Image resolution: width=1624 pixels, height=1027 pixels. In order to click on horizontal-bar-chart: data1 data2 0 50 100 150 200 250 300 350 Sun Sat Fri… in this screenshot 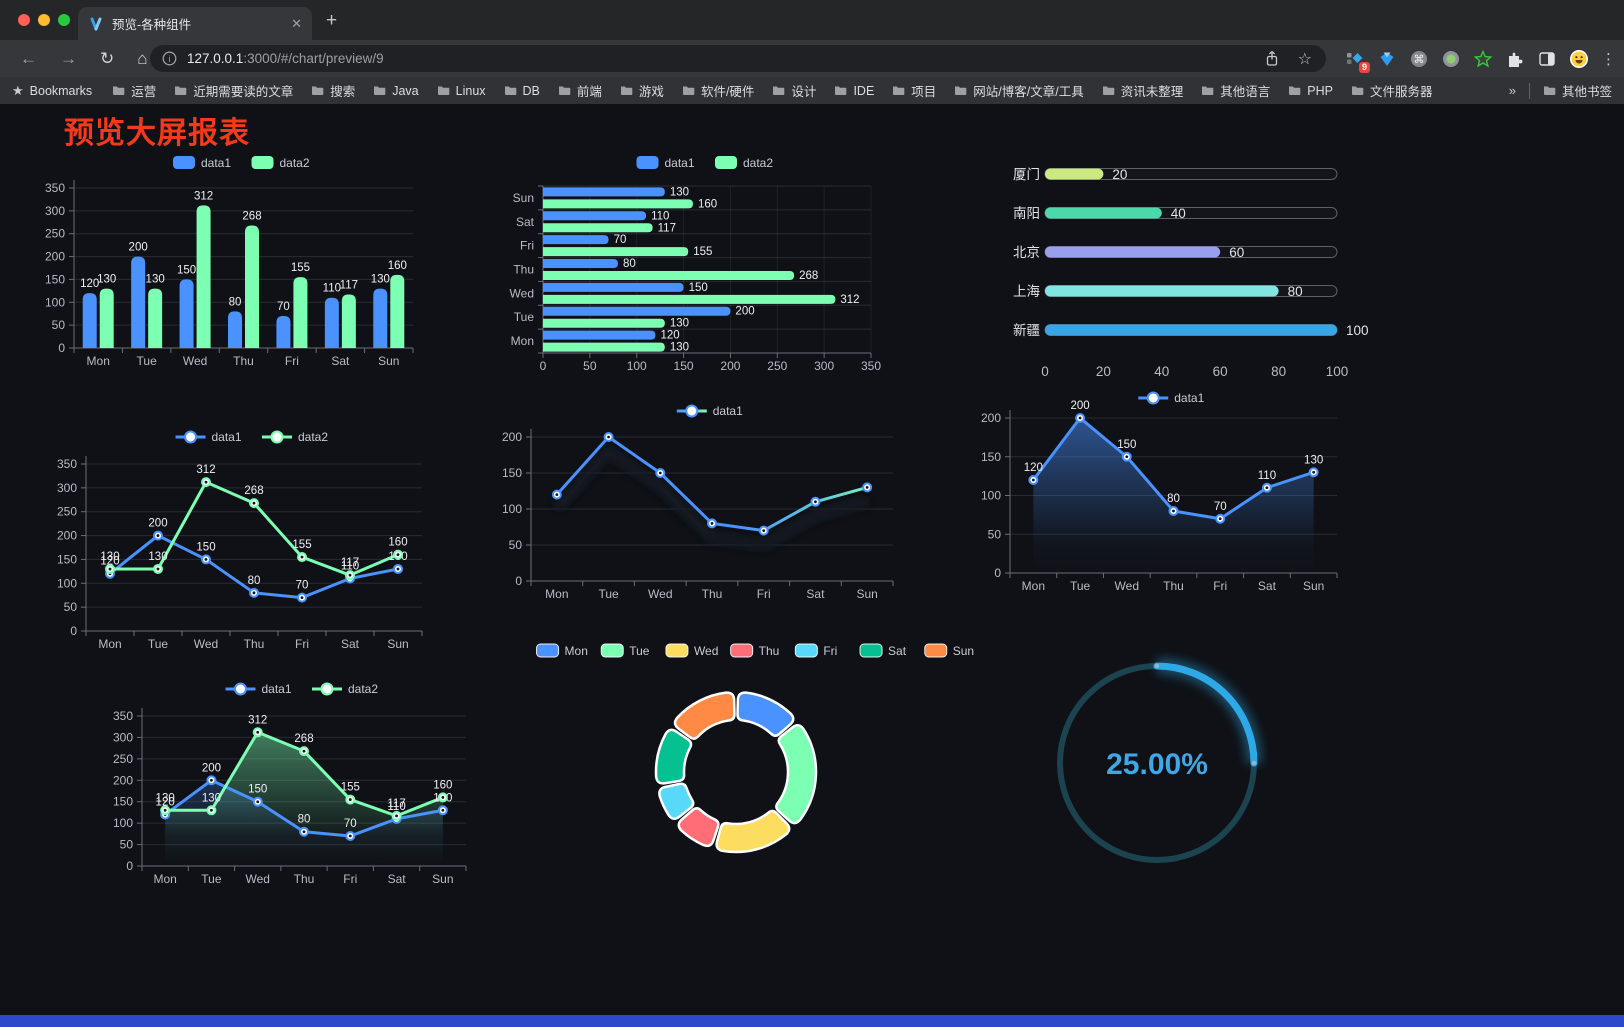, I will do `click(704, 261)`.